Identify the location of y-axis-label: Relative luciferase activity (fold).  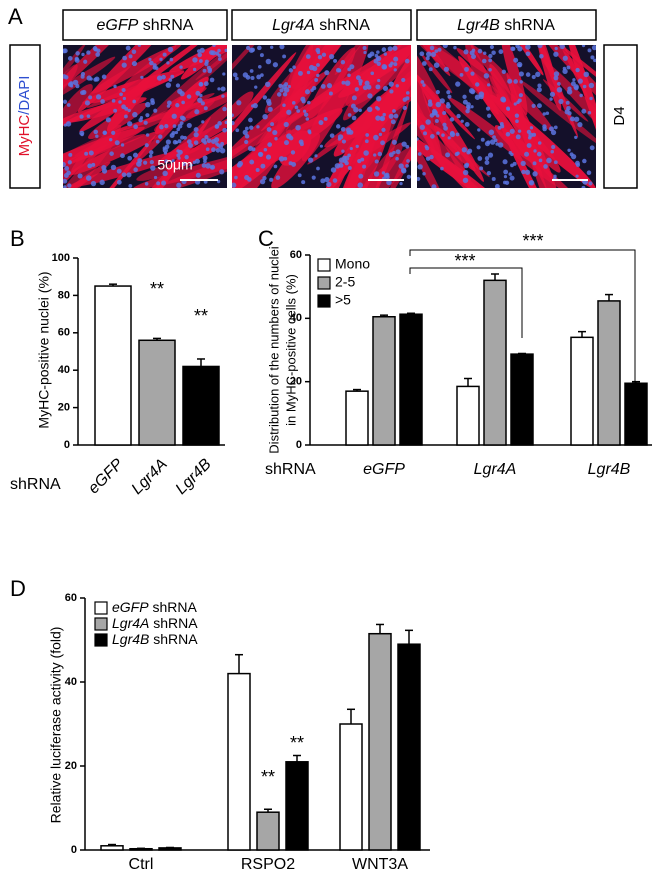
(56, 725).